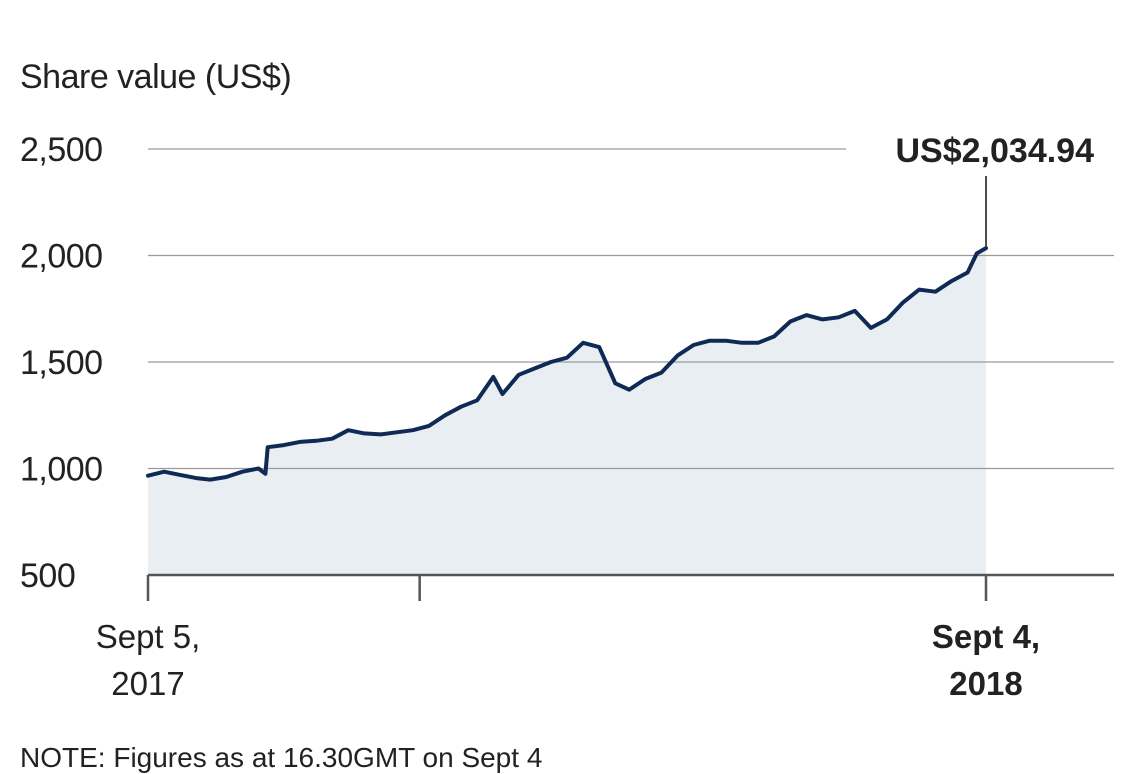 Image resolution: width=1140 pixels, height=774 pixels. I want to click on chart-note: NOTE: Figures as at 16.30GMT on Sept 4, so click(281, 757).